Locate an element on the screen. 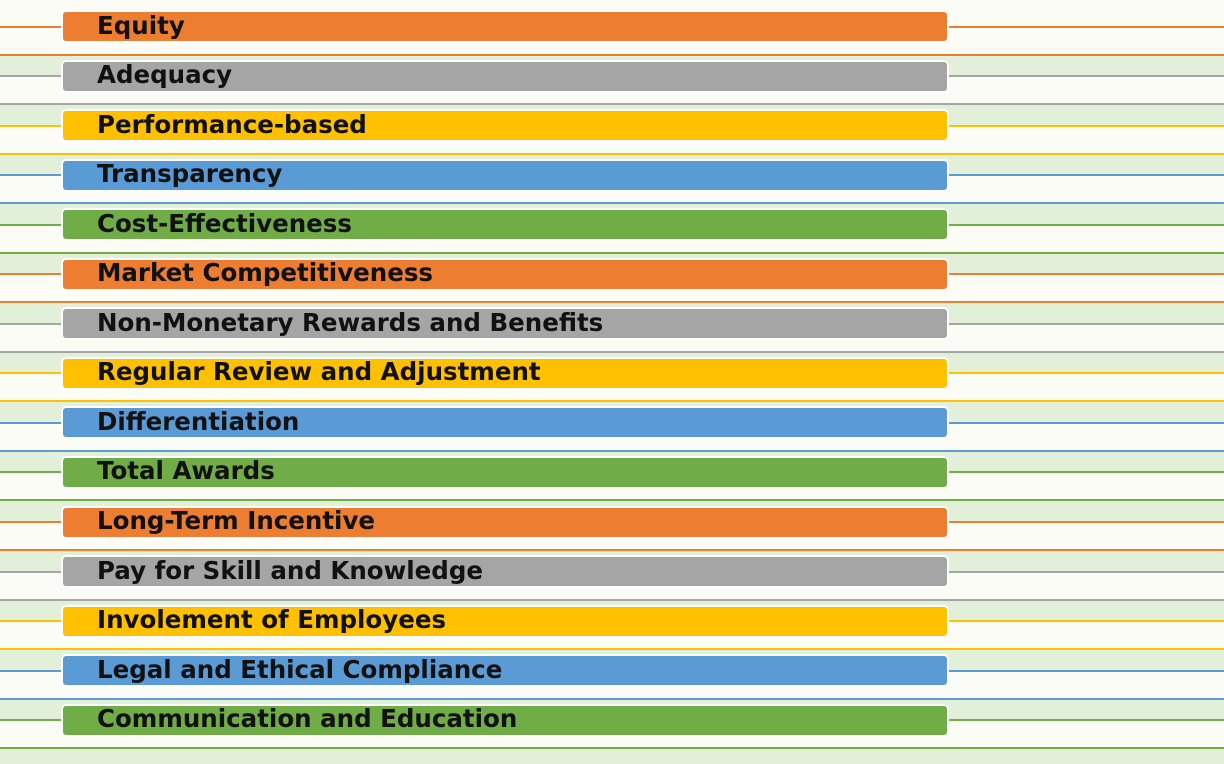  item-label: Non-Monetary Rewards and Benefits is located at coordinates (350, 322).